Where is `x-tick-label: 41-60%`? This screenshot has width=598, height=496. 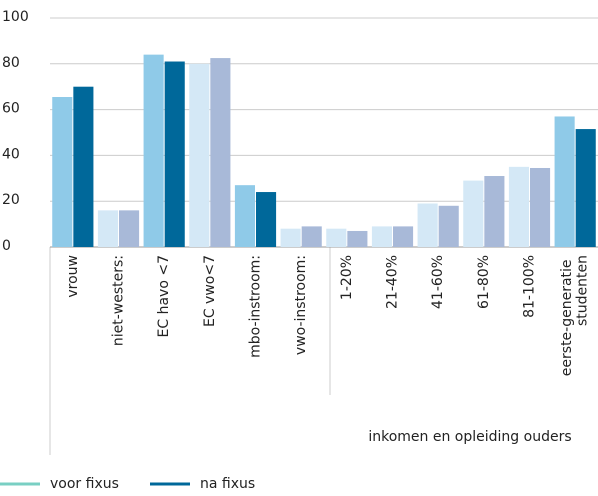
x-tick-label: 41-60% is located at coordinates (438, 282).